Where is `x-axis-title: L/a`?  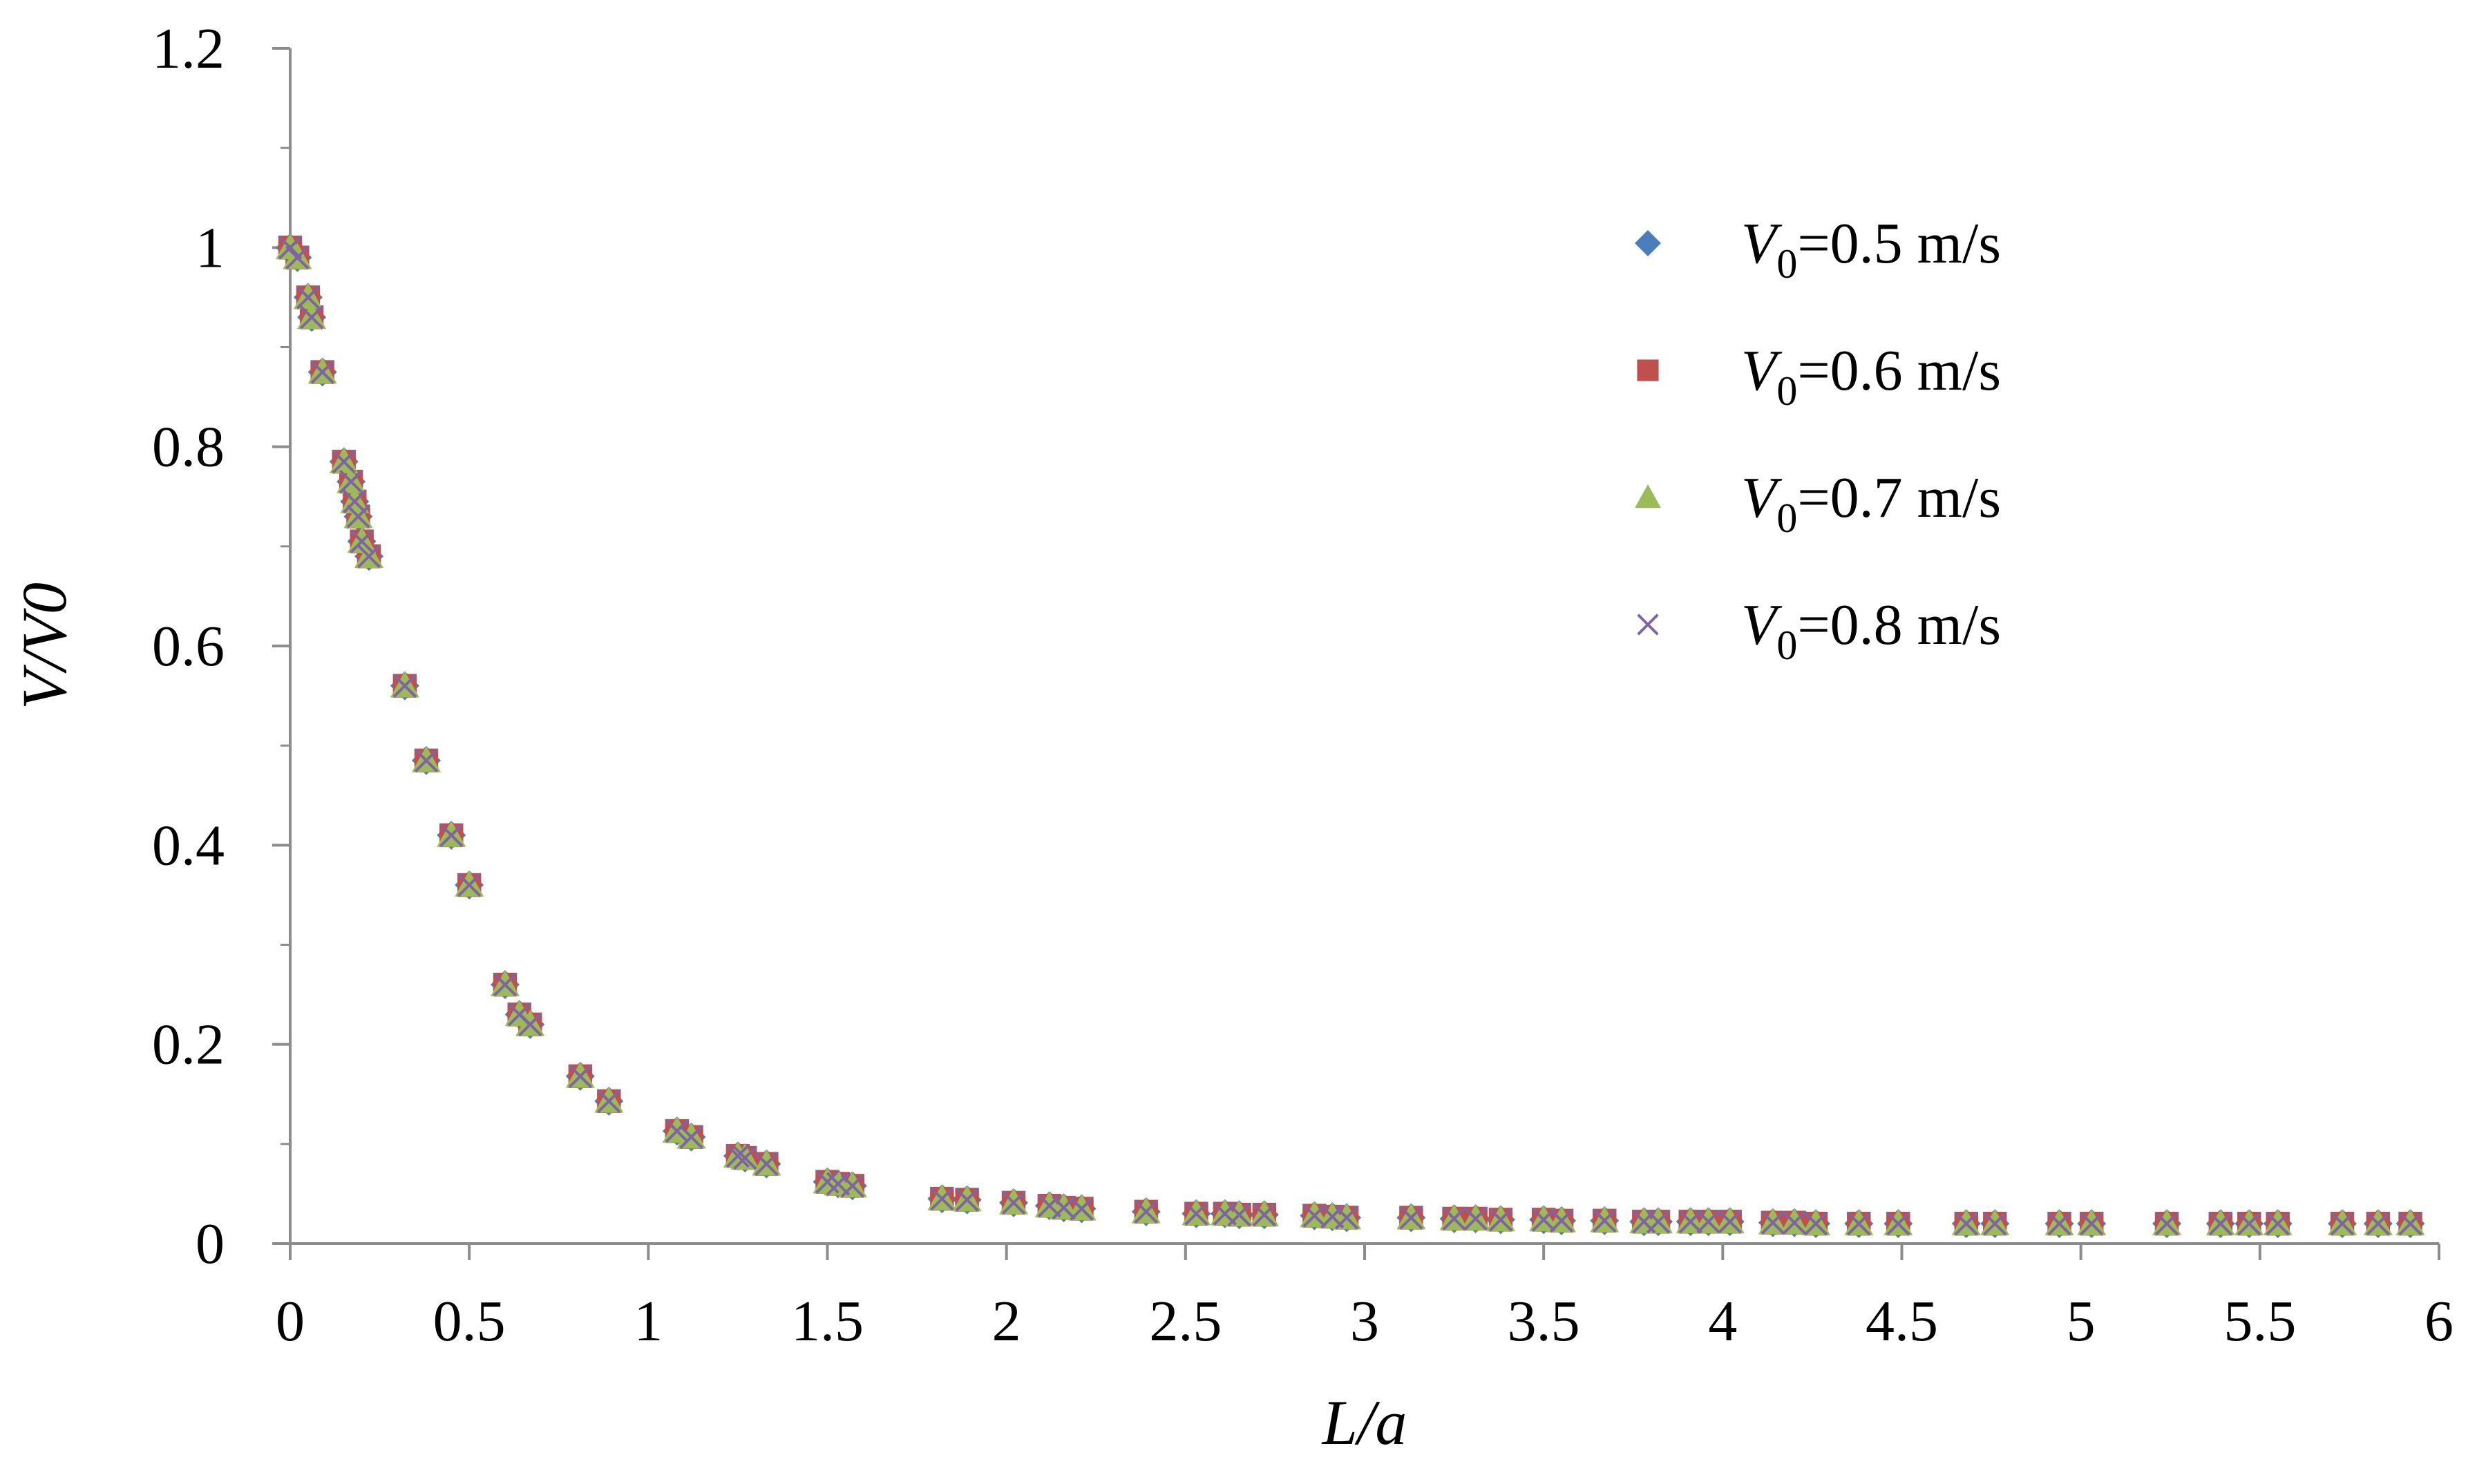 x-axis-title: L/a is located at coordinates (1364, 1422).